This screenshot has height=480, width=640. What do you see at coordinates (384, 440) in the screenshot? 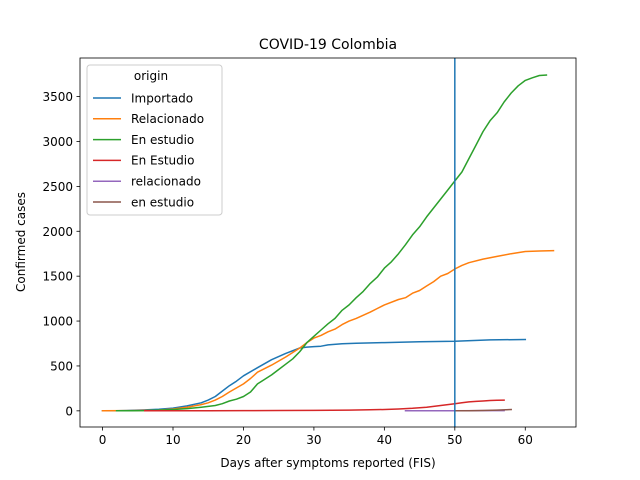
I see `x-tick-label: 40` at bounding box center [384, 440].